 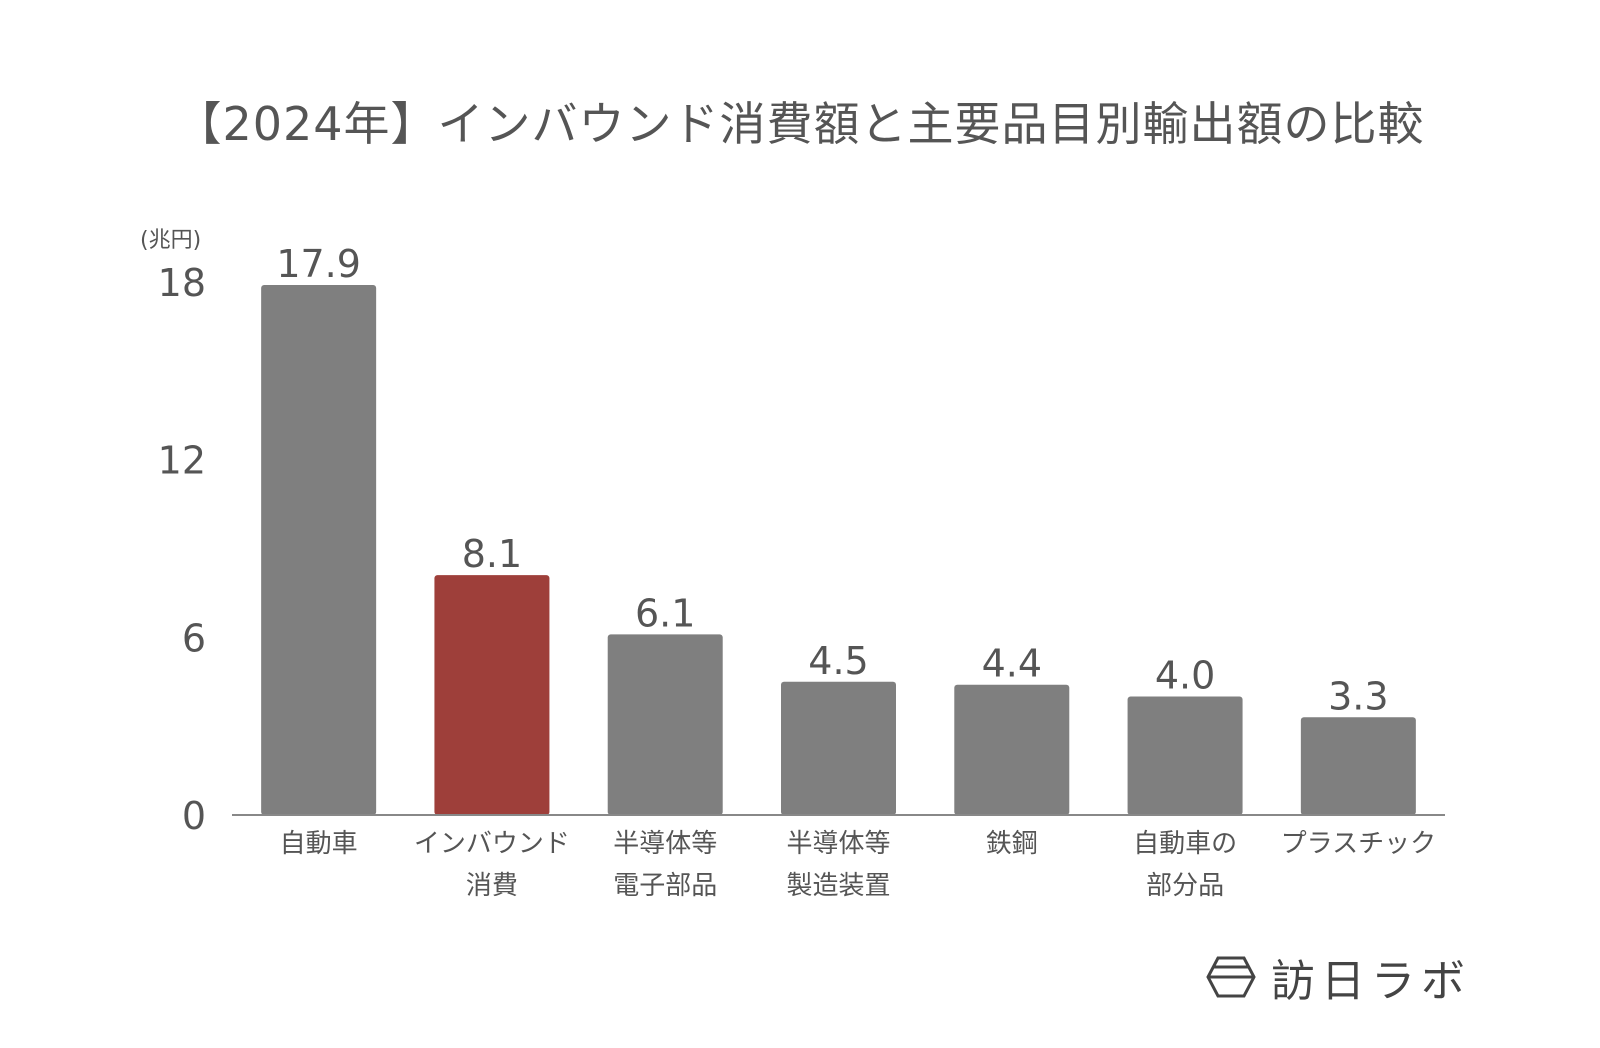 I want to click on y-axis-unit: (兆円), so click(x=171, y=240).